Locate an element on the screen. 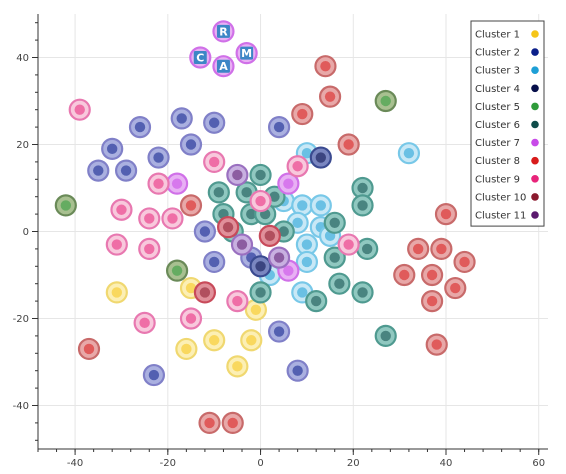 Image resolution: width=566 pixels, height=474 pixels. guitar-icon is located at coordinates (432, 301).